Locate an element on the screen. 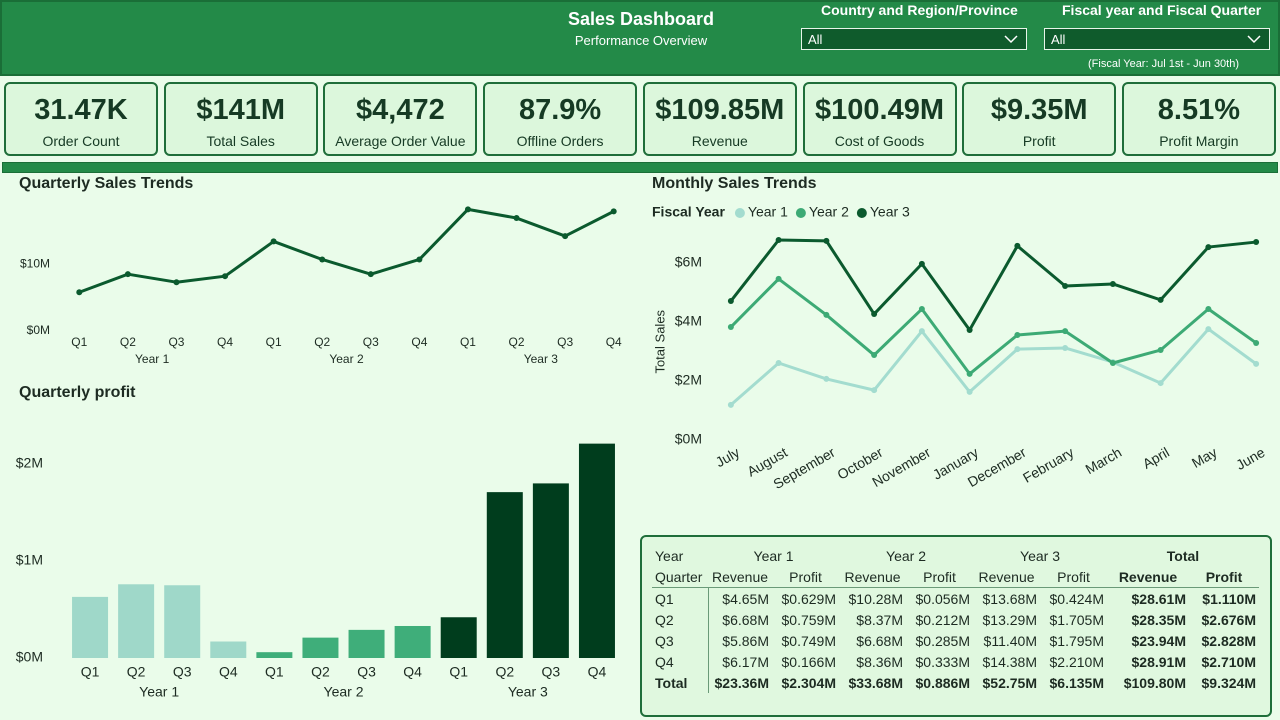 Image resolution: width=1280 pixels, height=720 pixels. dashboard-title: Sales Dashboard is located at coordinates (641, 19).